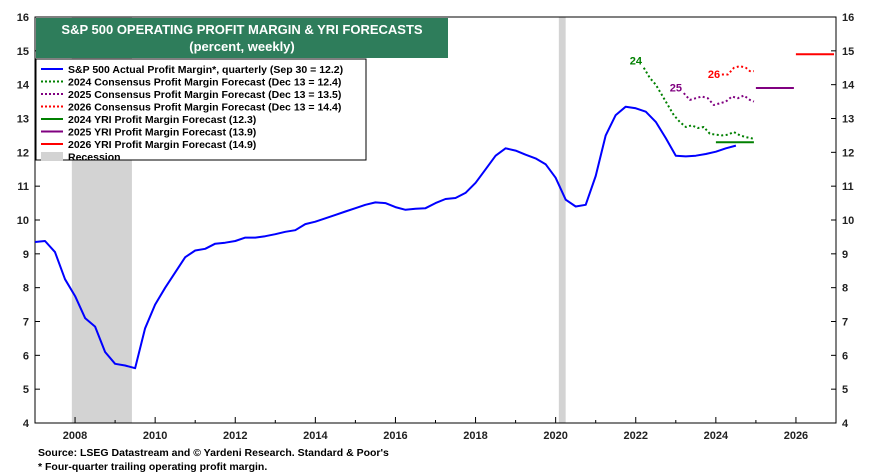  Describe the element at coordinates (675, 74) in the screenshot. I see `annotations: 24 25 26` at that location.